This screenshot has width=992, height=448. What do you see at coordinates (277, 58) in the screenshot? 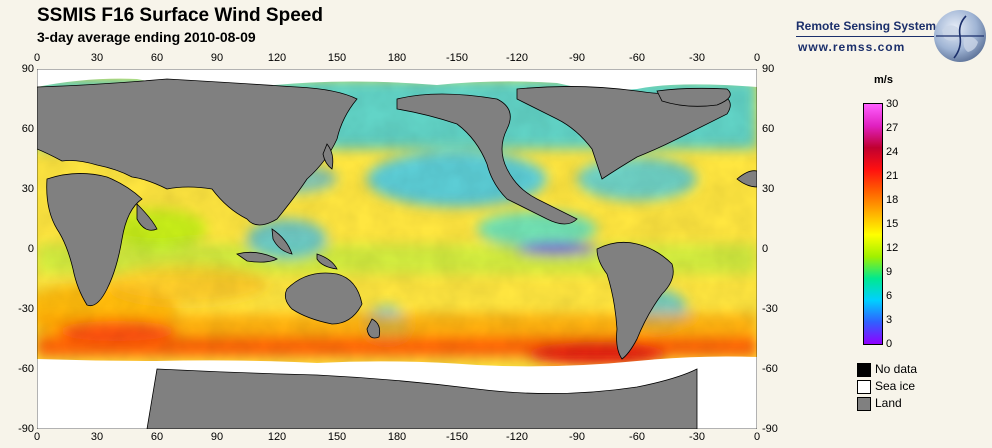
I see `lon-tick-top: 120` at bounding box center [277, 58].